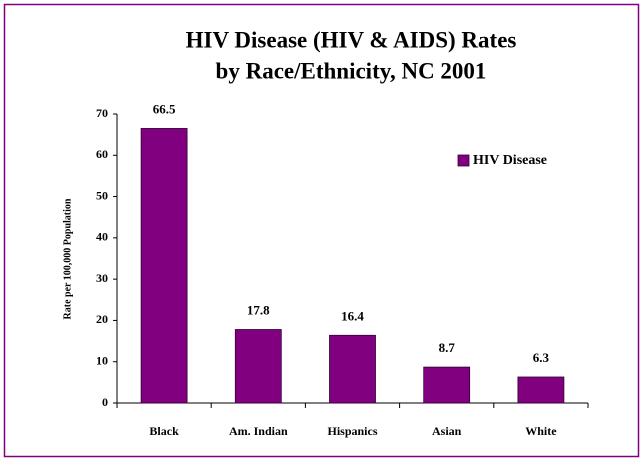  Describe the element at coordinates (351, 70) in the screenshot. I see `chart-title: by Race/Ethnicity, NC 2001` at that location.